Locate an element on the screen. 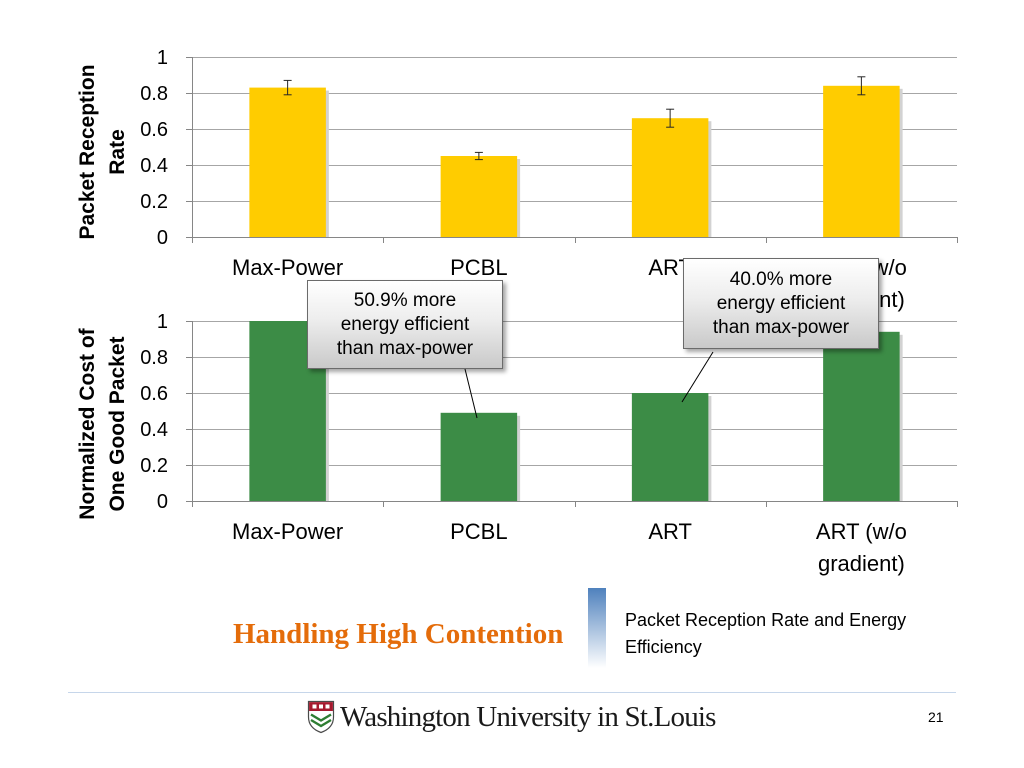 This screenshot has width=1024, height=768. footer-divider is located at coordinates (512, 692).